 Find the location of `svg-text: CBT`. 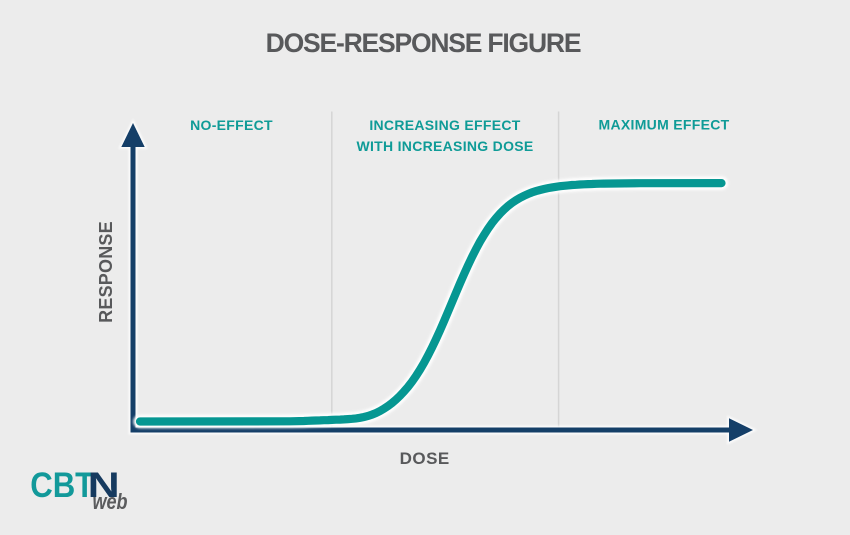

svg-text: CBT is located at coordinates (62, 485).